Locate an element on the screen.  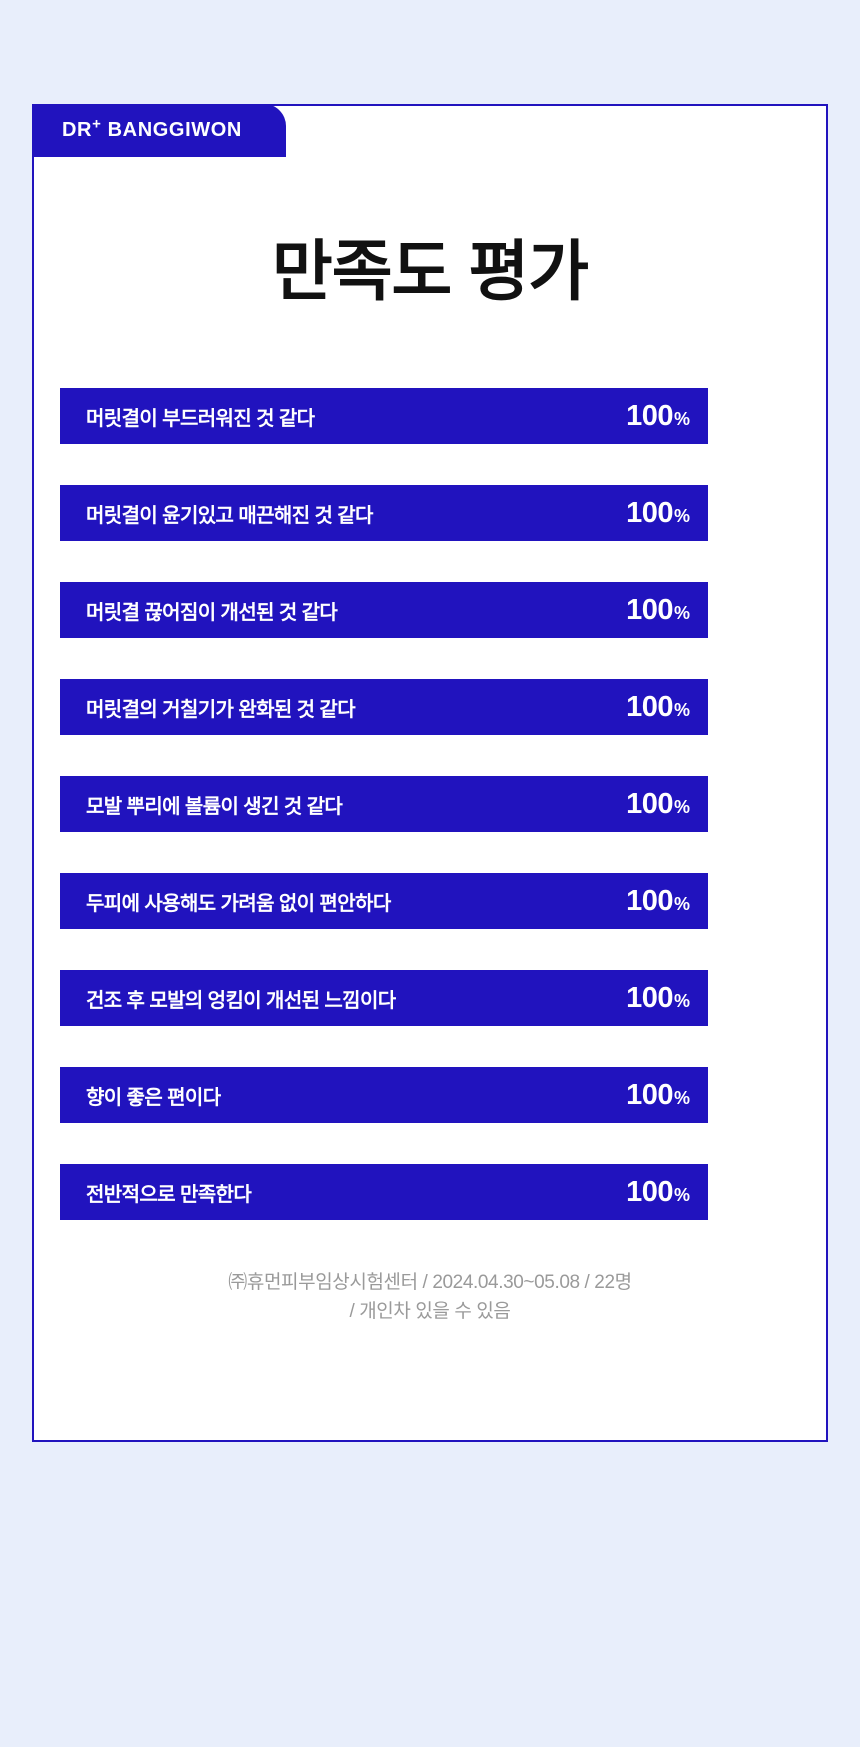
bar-row: 두피에 사용해도 가려움 없이 편안하다 100% is located at coordinates (384, 901).